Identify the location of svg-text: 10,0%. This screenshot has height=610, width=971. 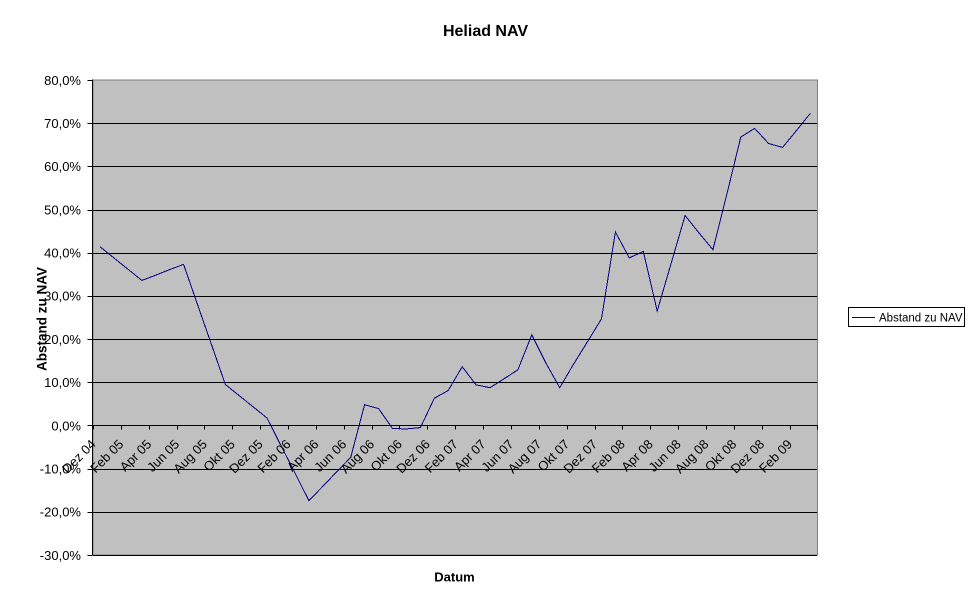
(62, 382).